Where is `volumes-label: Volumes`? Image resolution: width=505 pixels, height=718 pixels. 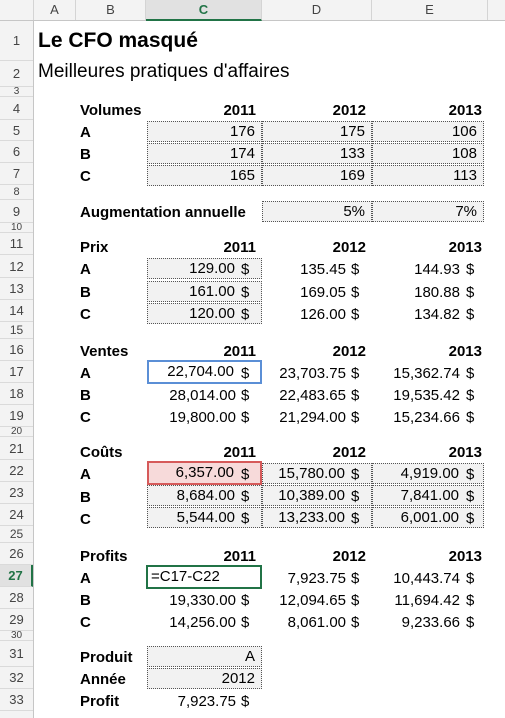 volumes-label: Volumes is located at coordinates (111, 110).